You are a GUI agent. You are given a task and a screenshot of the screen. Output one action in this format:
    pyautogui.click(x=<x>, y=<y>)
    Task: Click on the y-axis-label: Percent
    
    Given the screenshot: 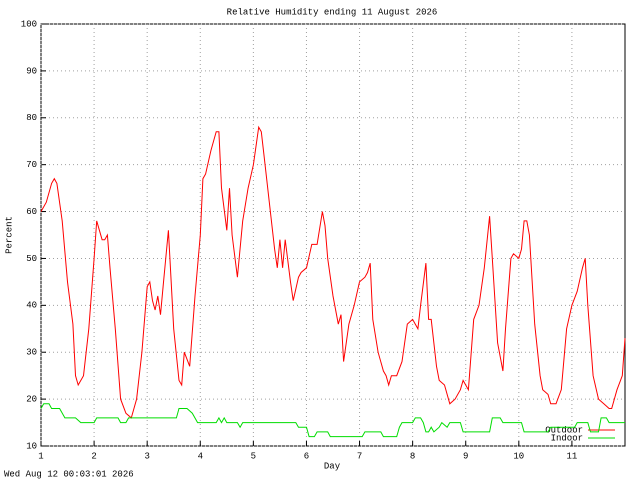 What is the action you would take?
    pyautogui.click(x=9, y=235)
    